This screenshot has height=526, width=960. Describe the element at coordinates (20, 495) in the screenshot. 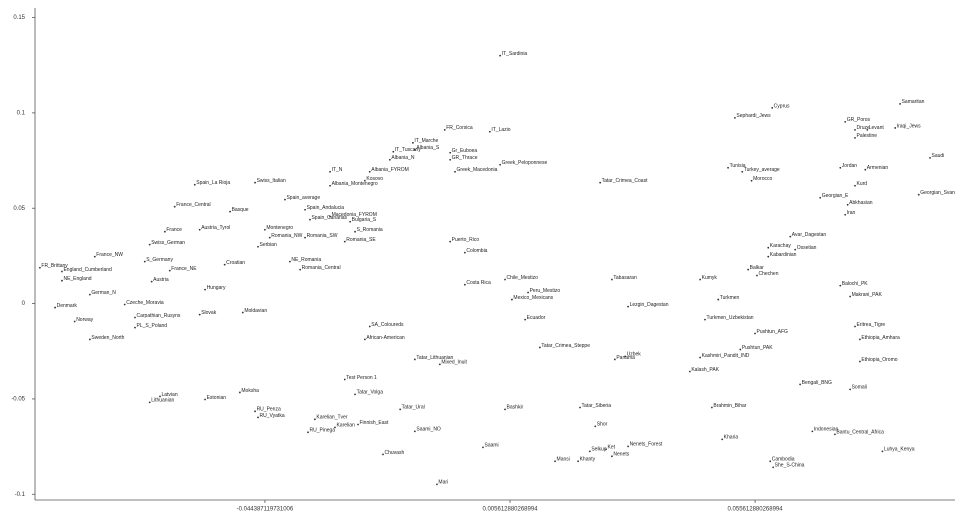

I see `y-tick-label: -0.1` at that location.